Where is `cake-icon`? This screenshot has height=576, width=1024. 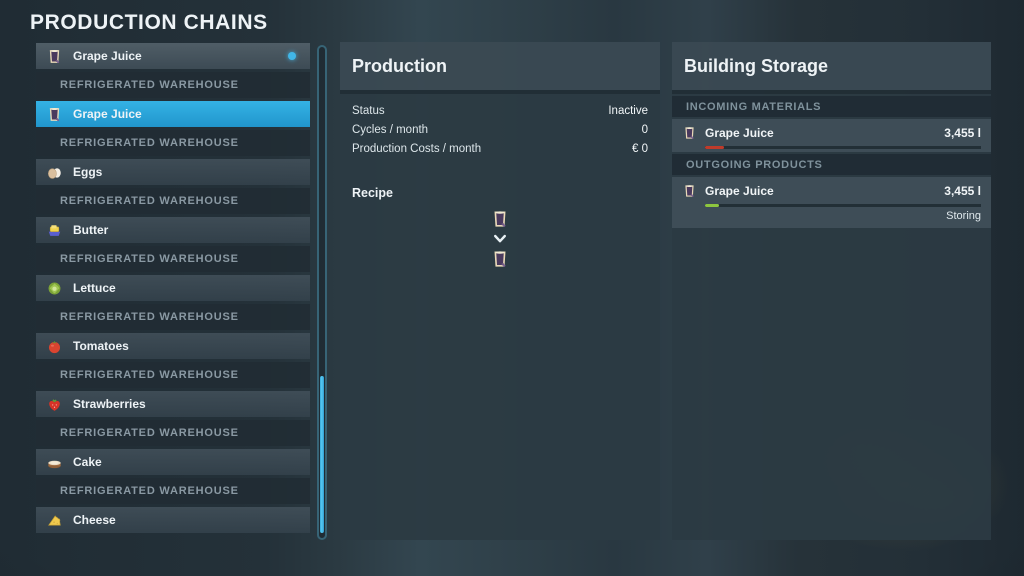 cake-icon is located at coordinates (54, 462).